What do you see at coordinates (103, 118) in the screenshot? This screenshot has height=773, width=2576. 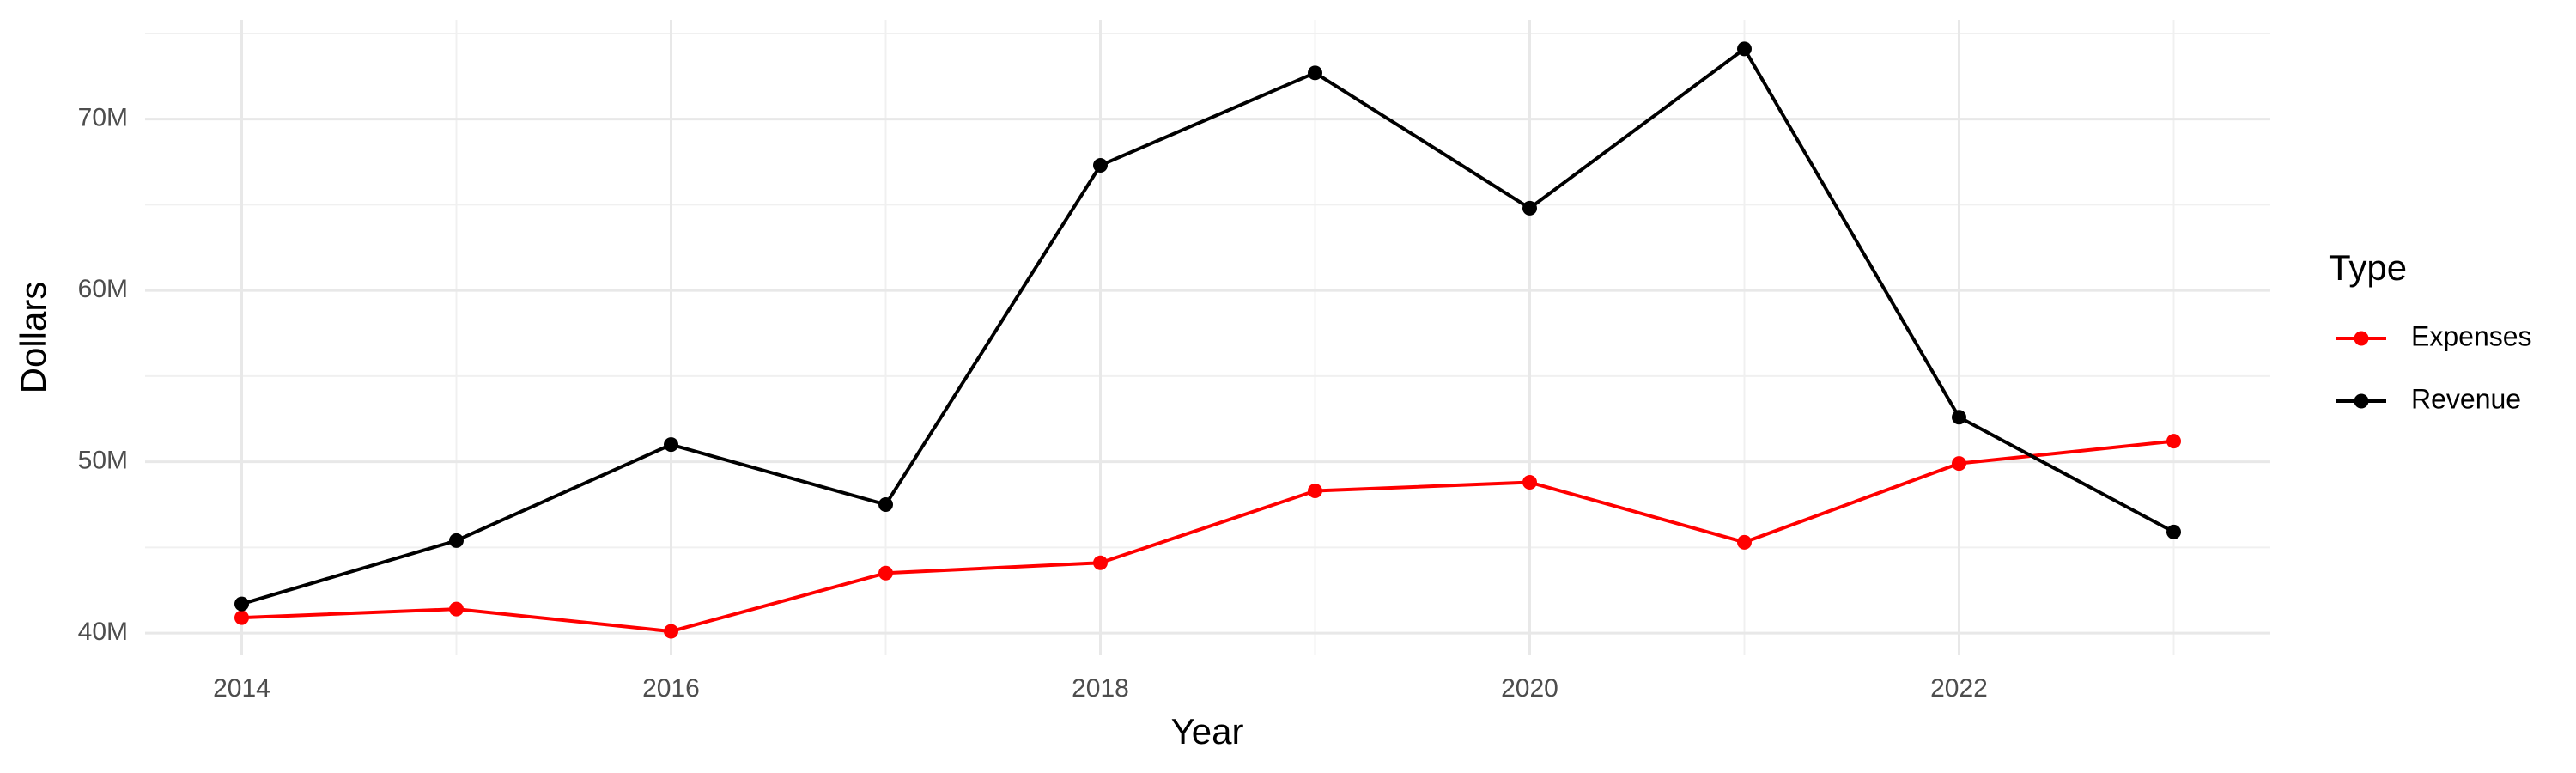 I see `y-tick-label: 70M` at bounding box center [103, 118].